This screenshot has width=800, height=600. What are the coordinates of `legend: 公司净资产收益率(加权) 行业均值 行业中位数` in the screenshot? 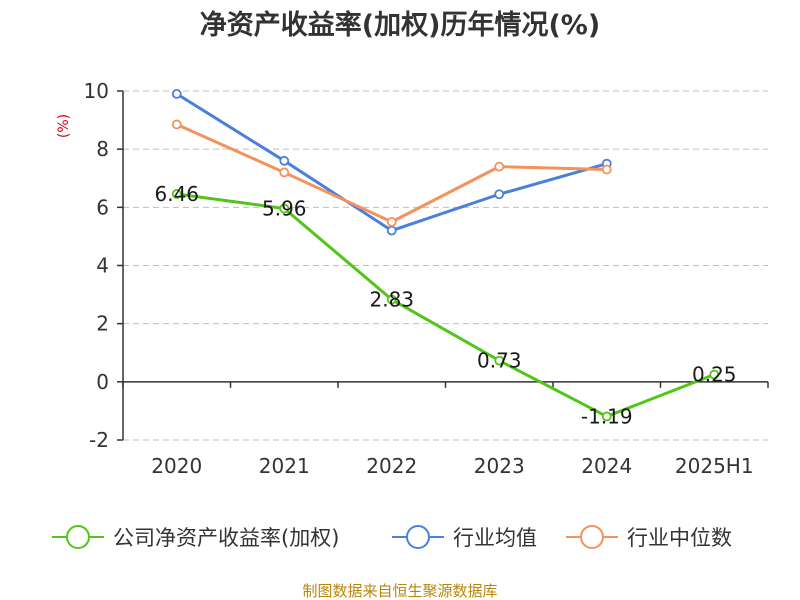 It's located at (392, 537).